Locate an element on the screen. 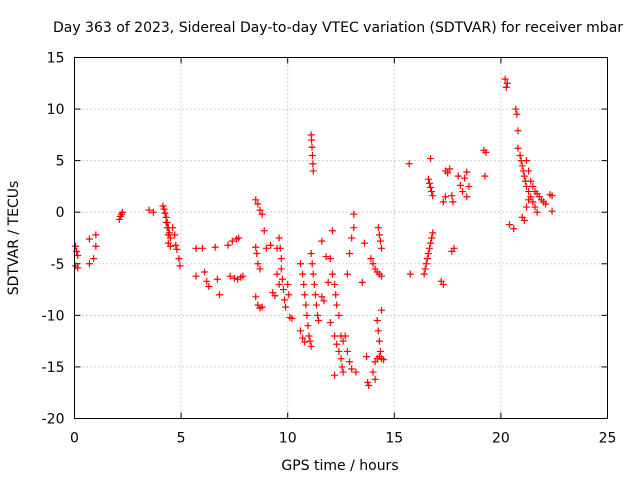 This screenshot has height=485, width=640. y-tick-label: -20 is located at coordinates (53, 420).